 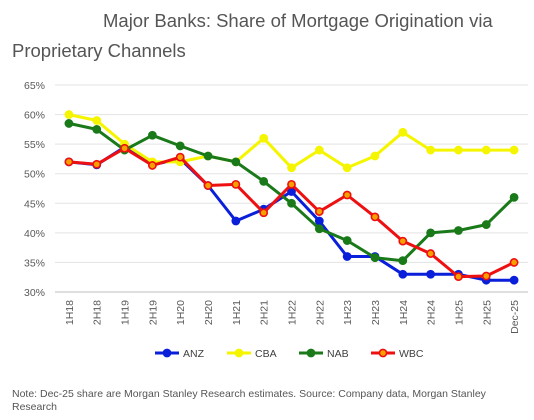 I want to click on y-tick-label: 45%, so click(x=34, y=204).